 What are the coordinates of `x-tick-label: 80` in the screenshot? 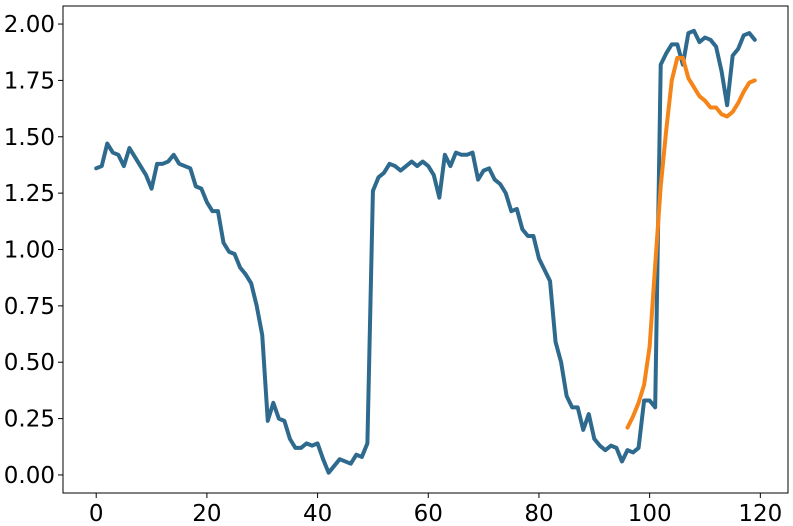 It's located at (538, 513).